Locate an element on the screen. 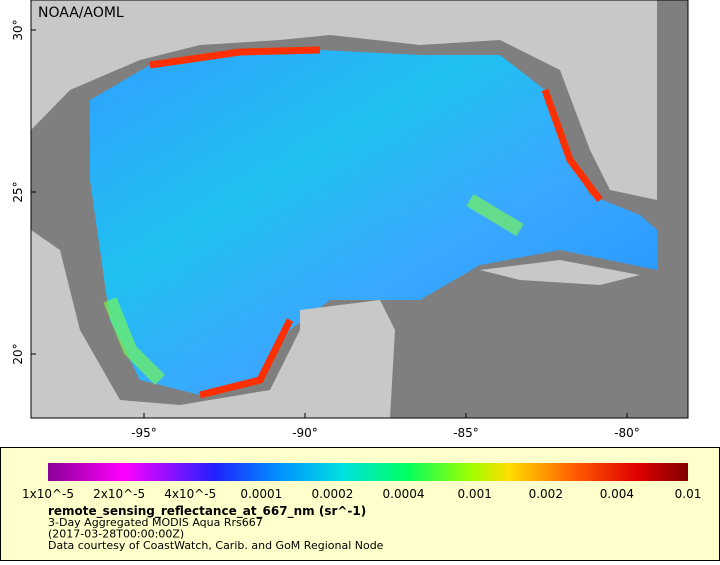 This screenshot has height=565, width=720. lon-label: -80° is located at coordinates (627, 433).